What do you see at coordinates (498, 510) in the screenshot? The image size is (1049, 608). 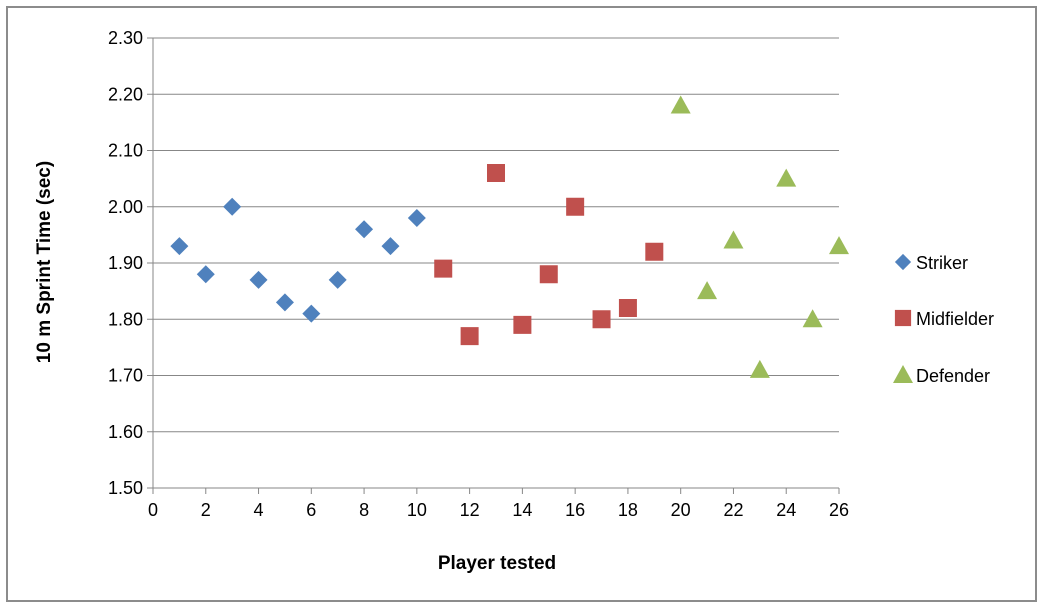 I see `x-tick-labels: 0 2 4 6 8 10 12 14 16 18 20 22 24 26` at bounding box center [498, 510].